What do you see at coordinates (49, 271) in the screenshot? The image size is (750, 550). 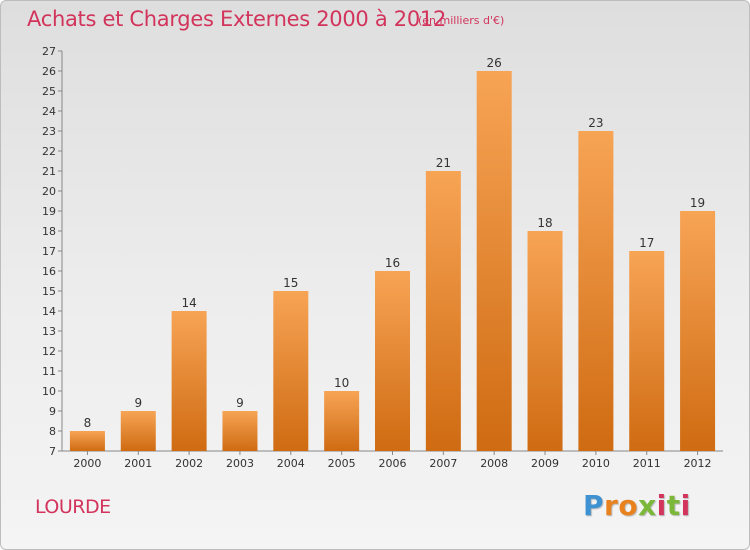 I see `y-tick-label: 16` at bounding box center [49, 271].